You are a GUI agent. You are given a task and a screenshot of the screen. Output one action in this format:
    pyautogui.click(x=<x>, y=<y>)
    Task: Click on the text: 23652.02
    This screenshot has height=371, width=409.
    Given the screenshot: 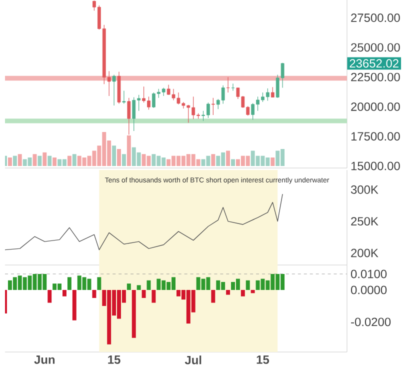 What is the action you would take?
    pyautogui.click(x=374, y=63)
    